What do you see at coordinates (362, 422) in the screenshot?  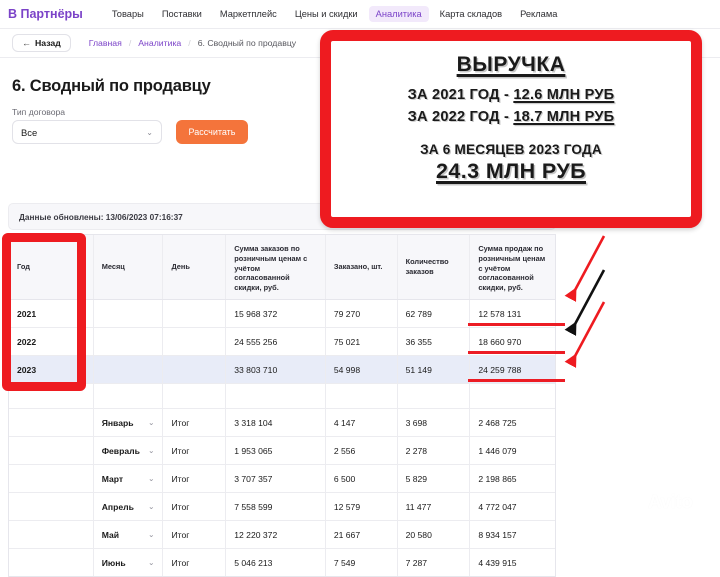 I see `cell-ordered: 4 147` at bounding box center [362, 422].